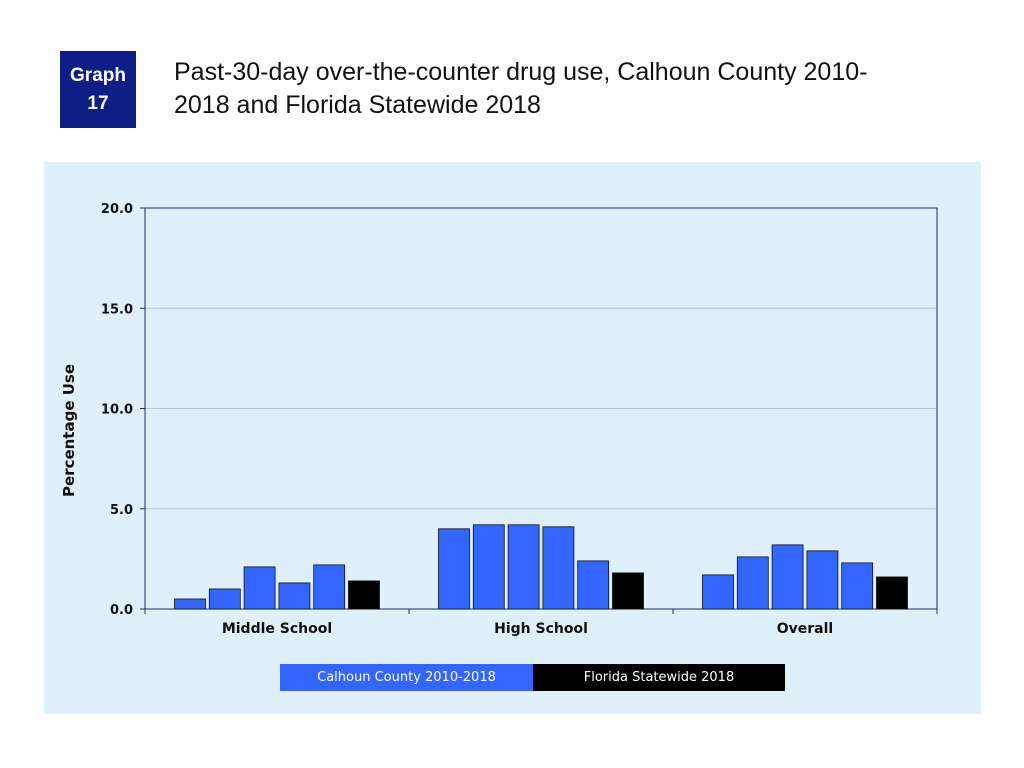 This screenshot has height=768, width=1024. I want to click on graph-badge-label: Graph, so click(98, 75).